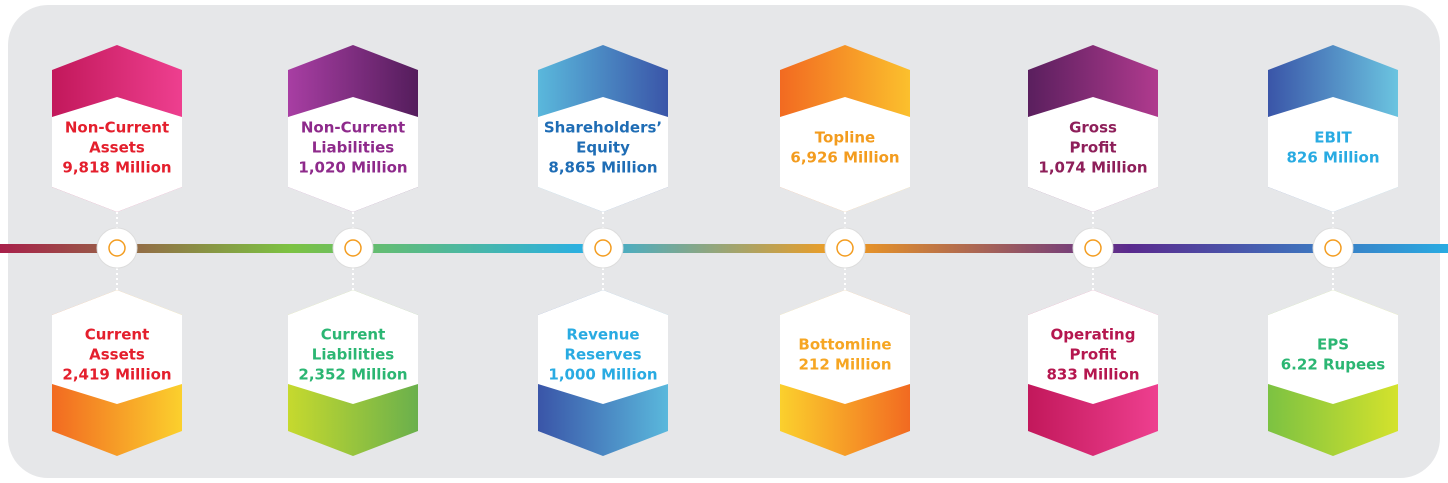 The image size is (1448, 483). I want to click on card-value: 8,865 Million, so click(602, 168).